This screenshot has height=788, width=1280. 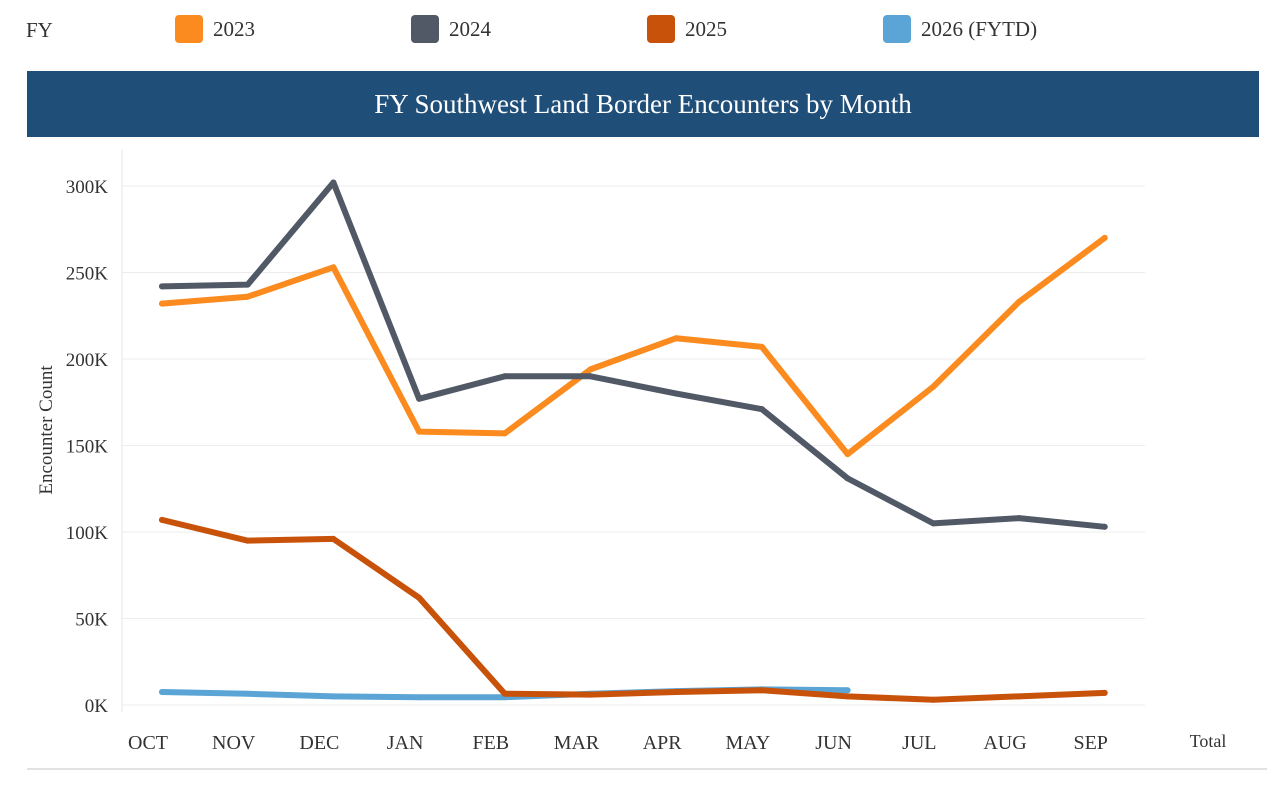 What do you see at coordinates (640, 31) in the screenshot?
I see `legend: FY 2023 2024 2025 2026 (FYTD)` at bounding box center [640, 31].